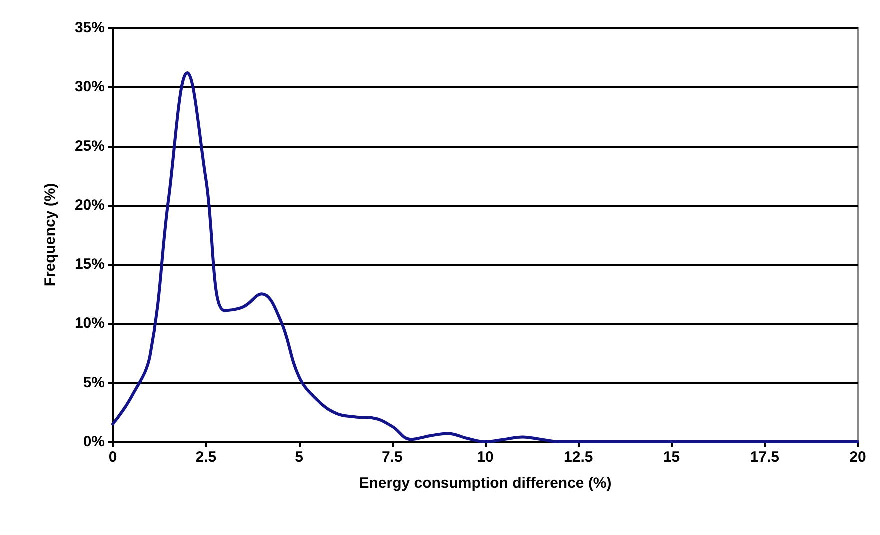 Image resolution: width=880 pixels, height=535 pixels. I want to click on y-tick-label: 25%, so click(89, 146).